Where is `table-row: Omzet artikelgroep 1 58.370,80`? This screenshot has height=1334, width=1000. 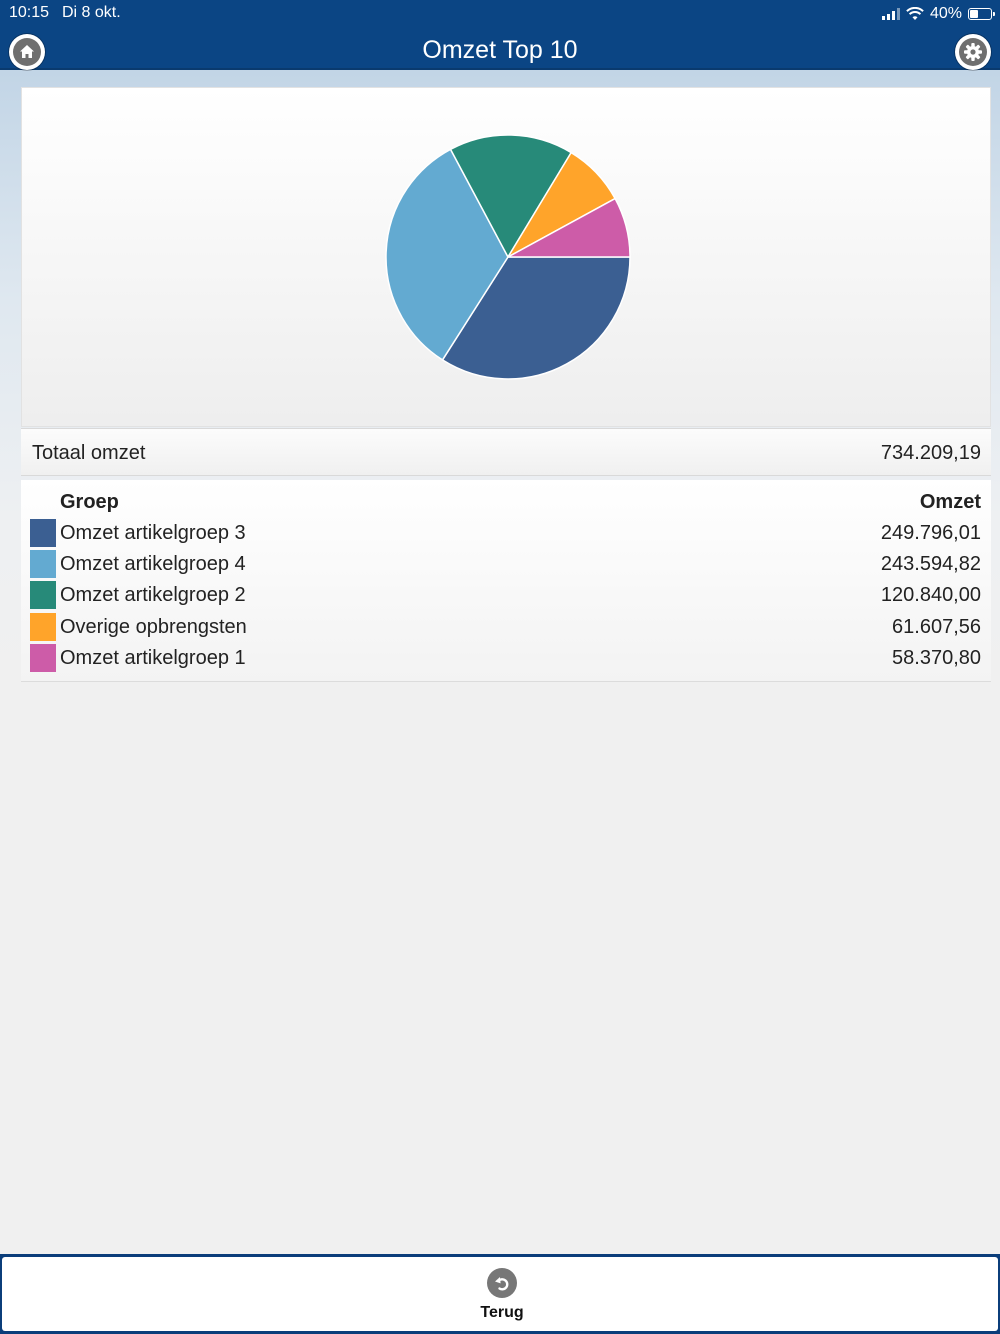
table-row: Omzet artikelgroep 1 58.370,80 is located at coordinates (506, 657).